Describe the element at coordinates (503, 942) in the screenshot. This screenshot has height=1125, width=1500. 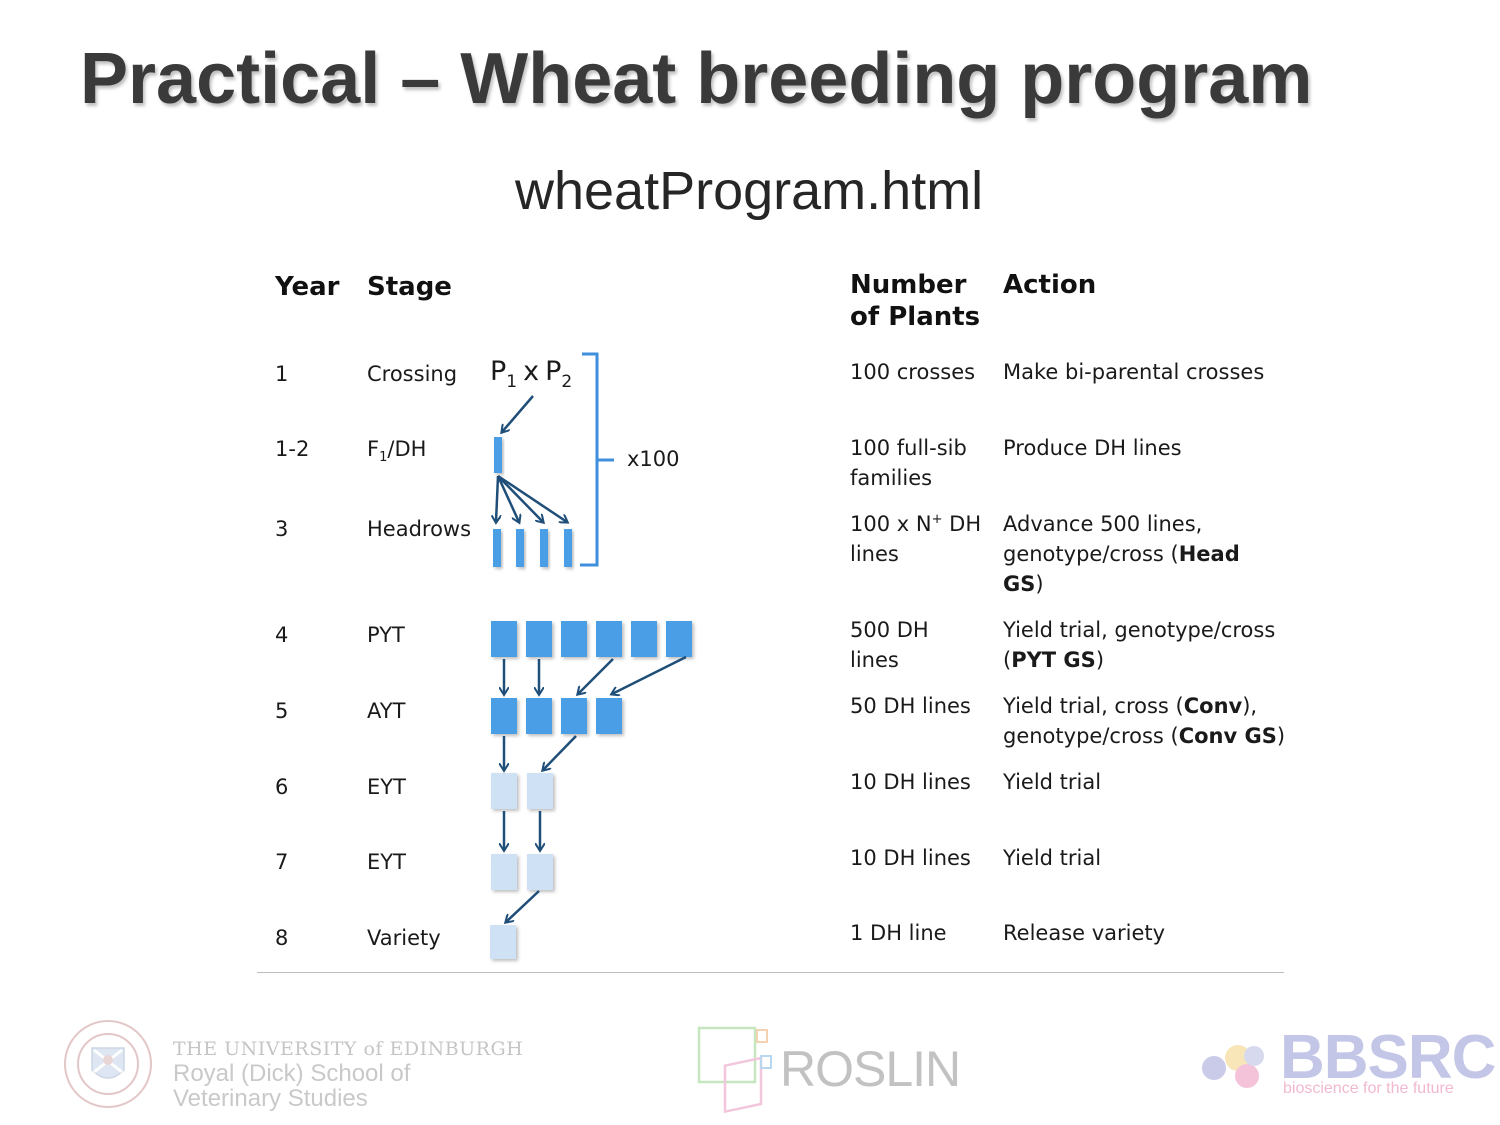
I see `variety-box` at that location.